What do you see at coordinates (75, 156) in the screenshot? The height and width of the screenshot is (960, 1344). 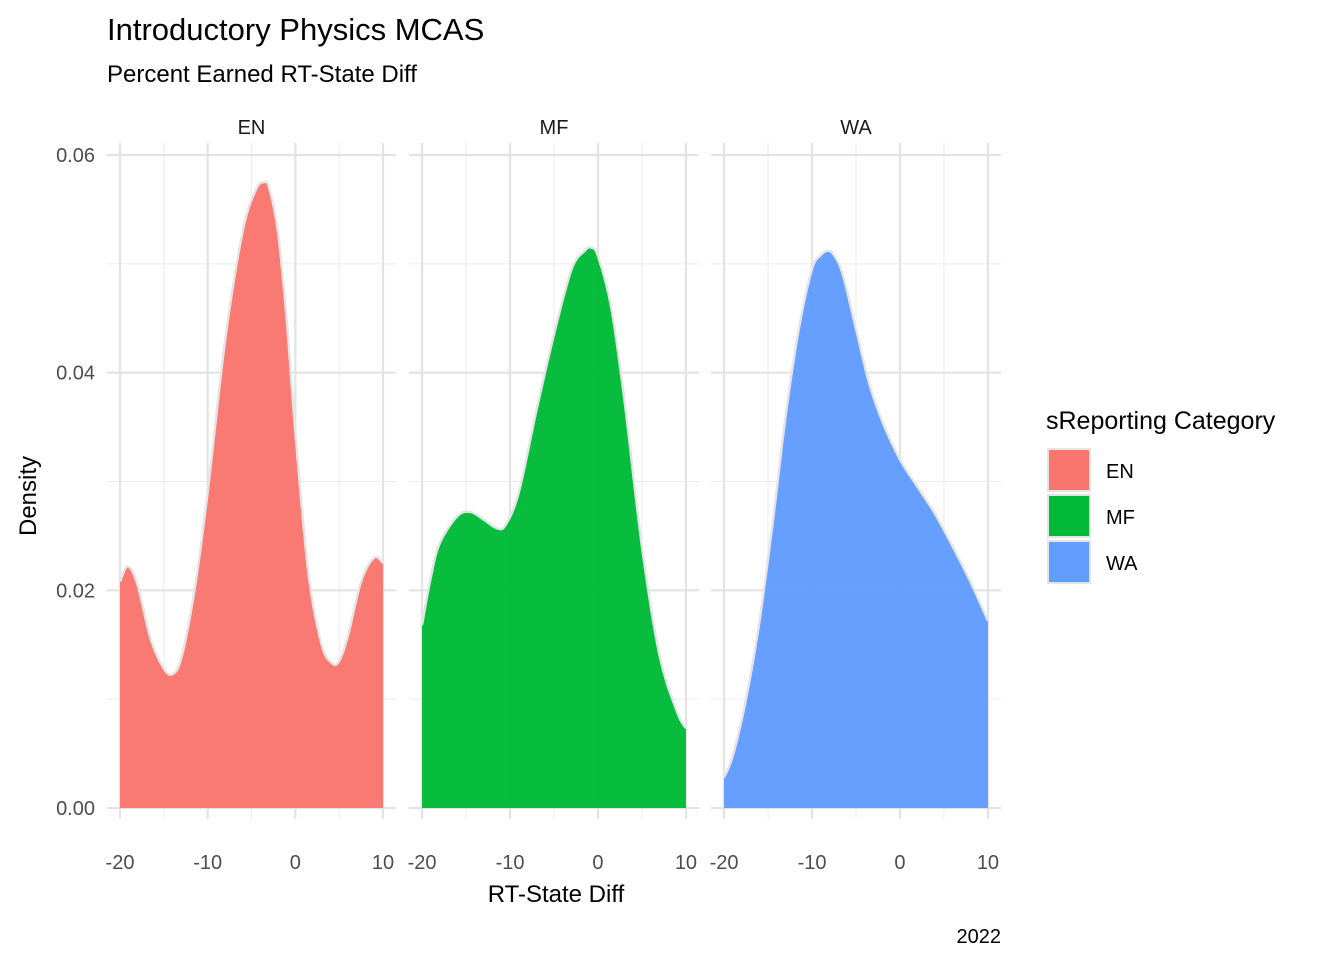 I see `y-tick-label: 0.06` at bounding box center [75, 156].